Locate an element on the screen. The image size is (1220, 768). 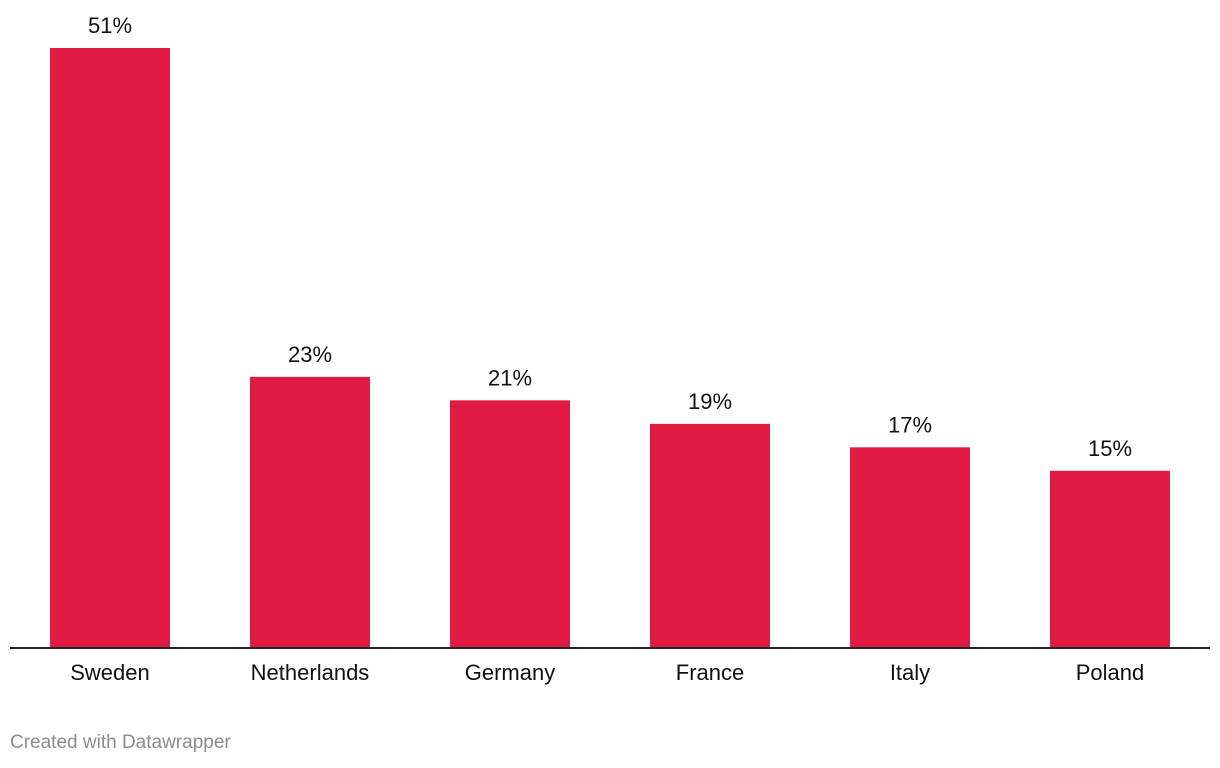
bar-value-label: 17% is located at coordinates (910, 424).